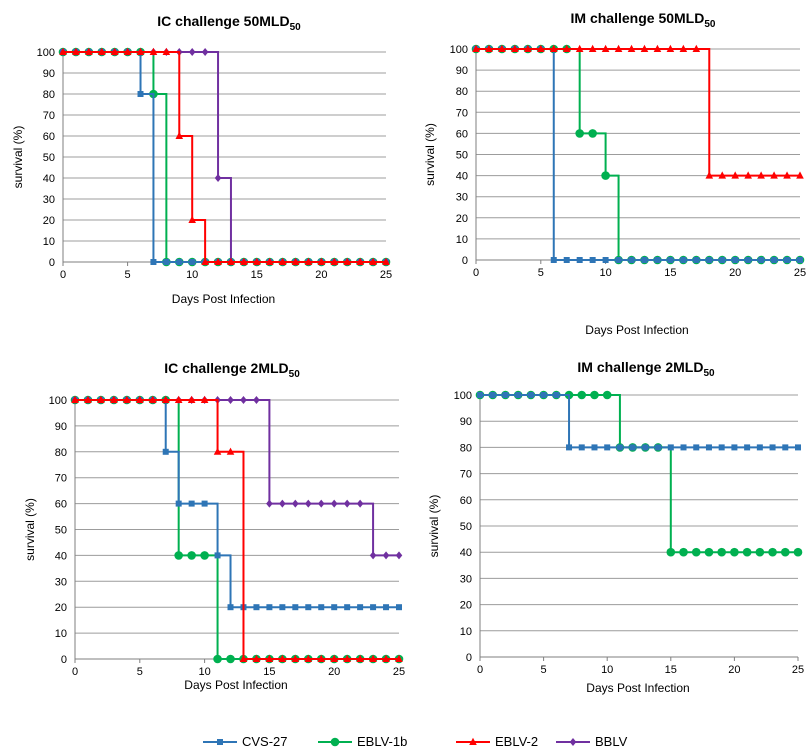 Image resolution: width=807 pixels, height=756 pixels. What do you see at coordinates (735, 273) in the screenshot?
I see `x-tick-label: 20` at bounding box center [735, 273].